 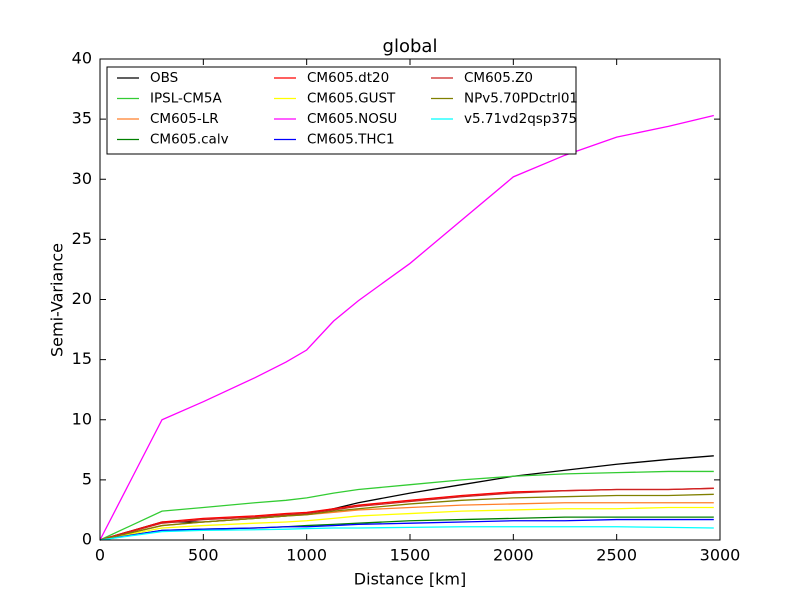 I want to click on y-tick-label: 0, so click(x=87, y=539).